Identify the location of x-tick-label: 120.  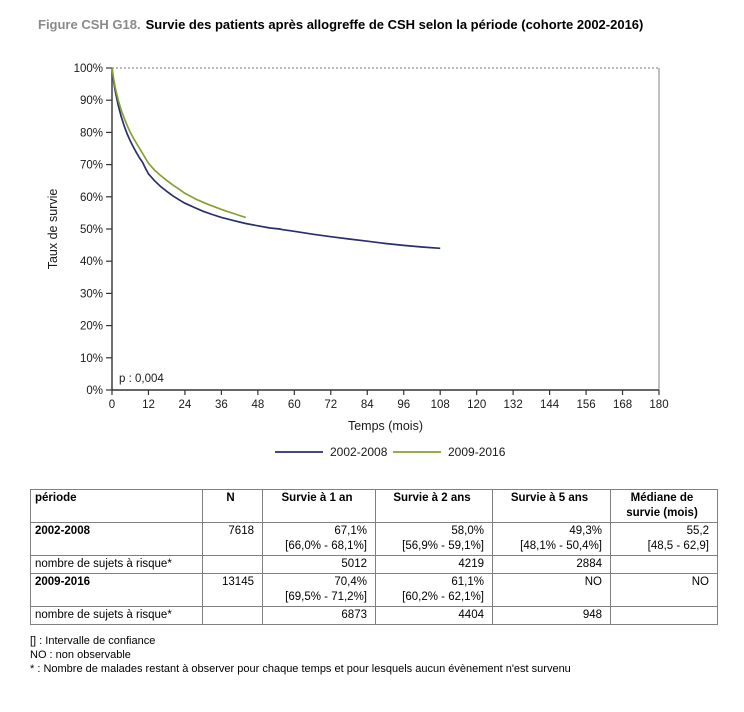
(476, 405).